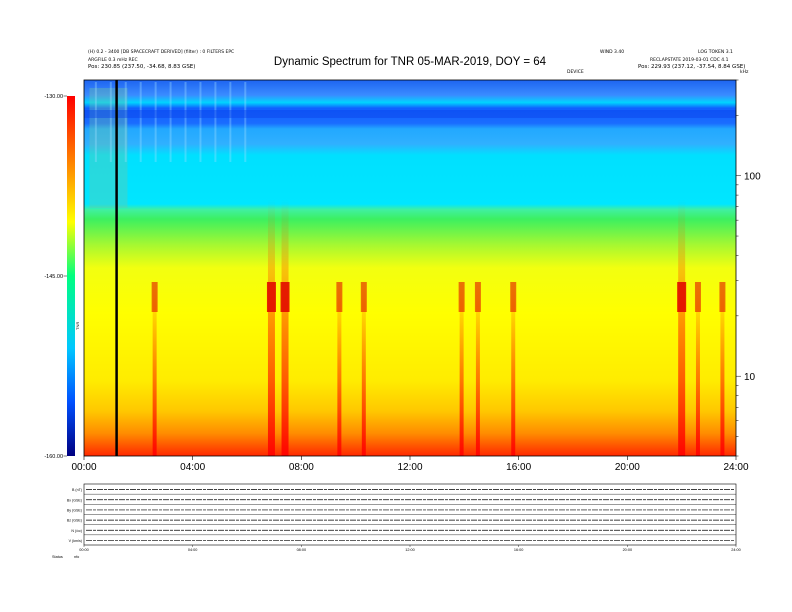 The height and width of the screenshot is (612, 792). I want to click on colorbar-tick-label: -145.00, so click(53, 277).